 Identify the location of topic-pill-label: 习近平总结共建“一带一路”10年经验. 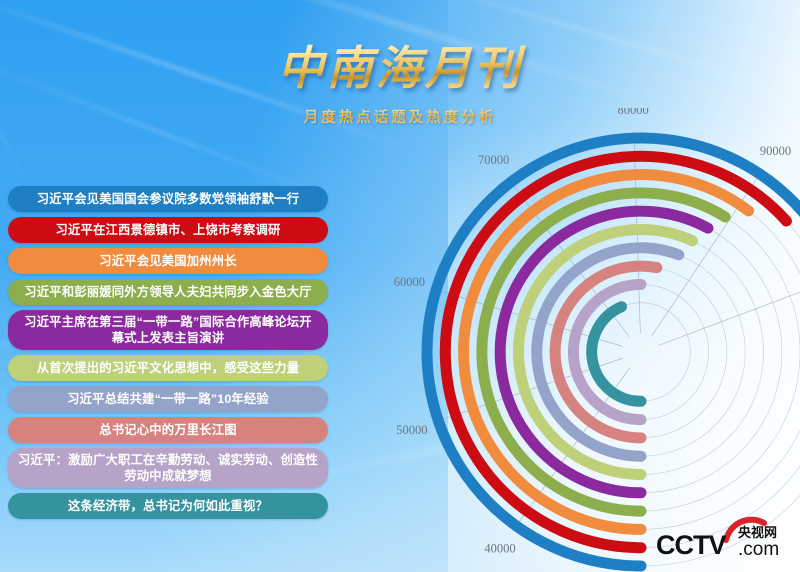
(168, 399).